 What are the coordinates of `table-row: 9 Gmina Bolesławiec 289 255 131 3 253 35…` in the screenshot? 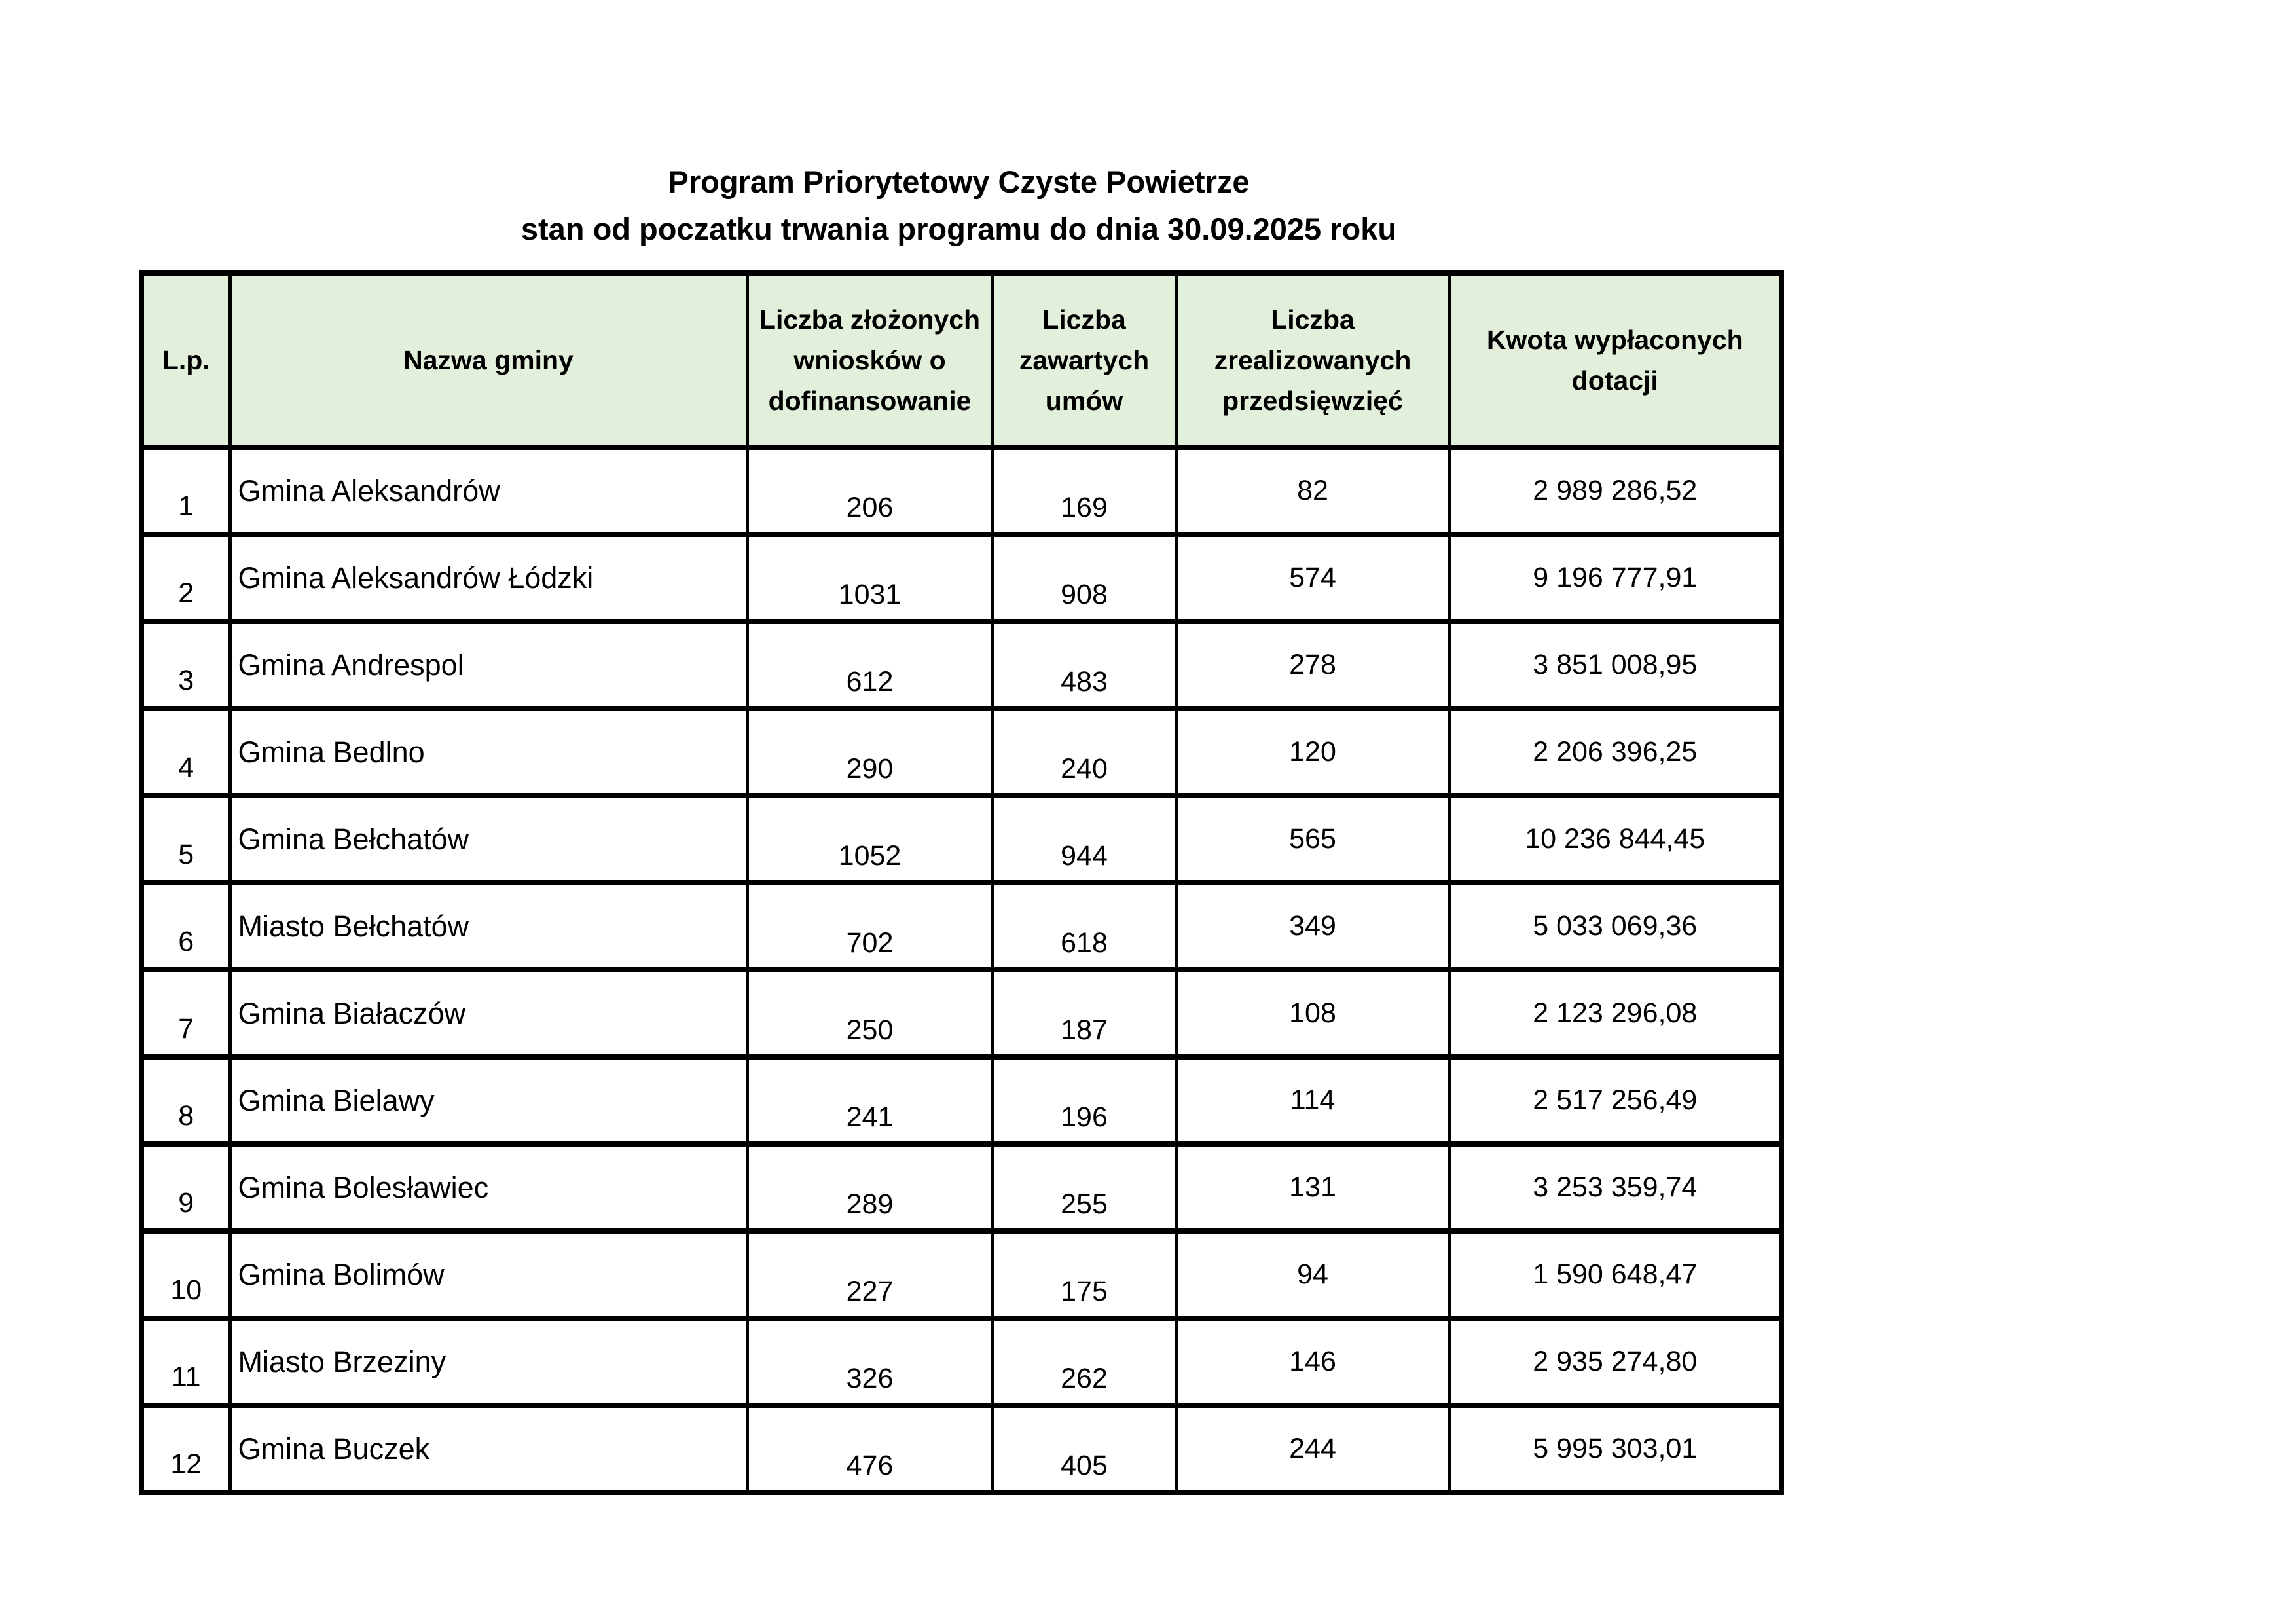 It's located at (961, 1187).